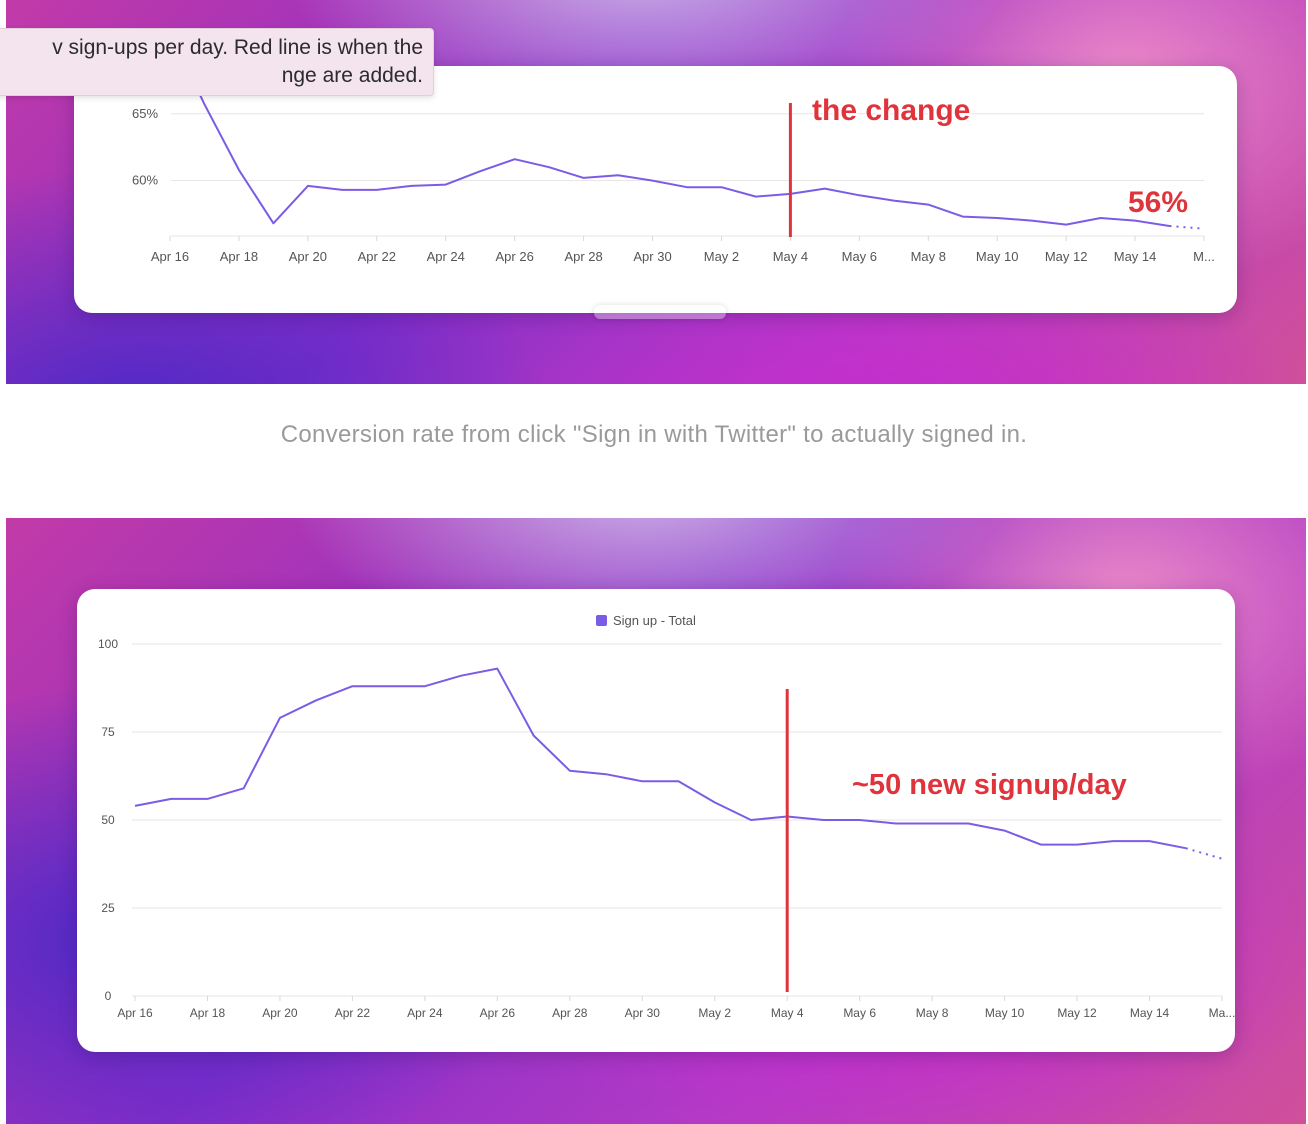  What do you see at coordinates (108, 908) in the screenshot?
I see `y-tick-label: 25` at bounding box center [108, 908].